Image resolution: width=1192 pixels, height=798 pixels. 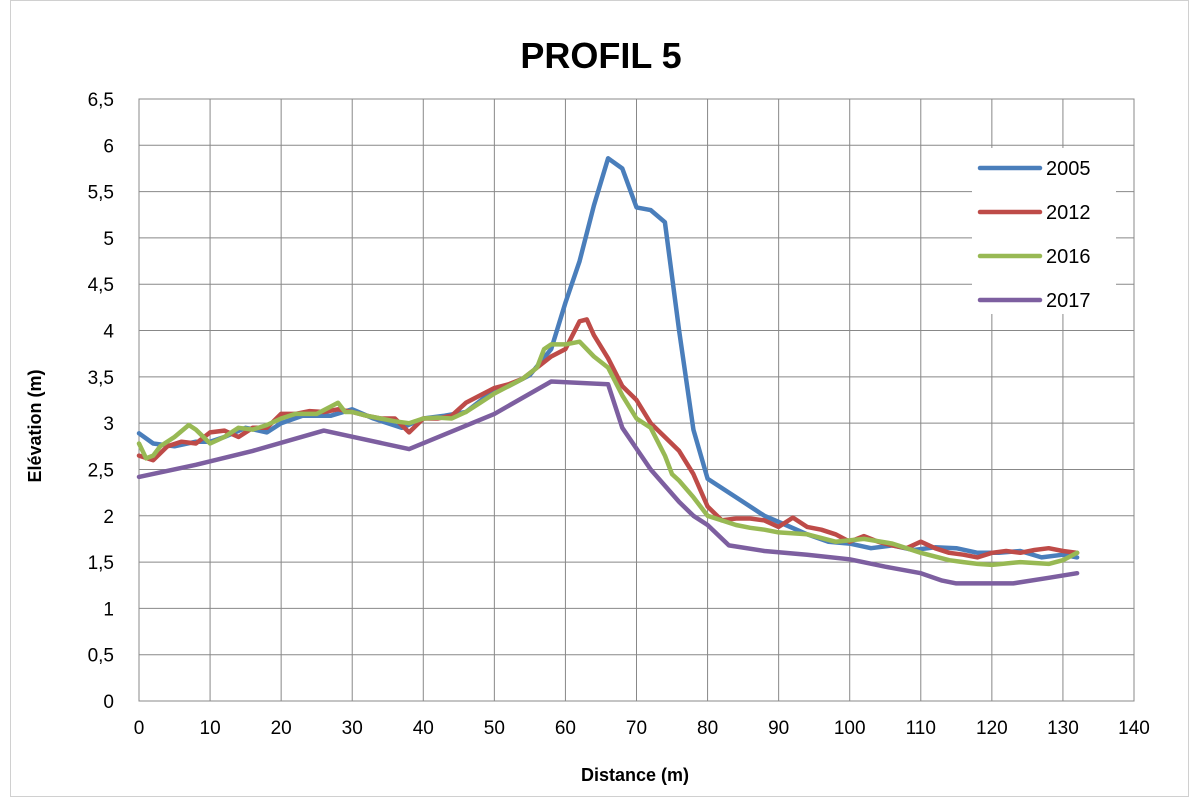 I want to click on x-tick-label: 10, so click(x=210, y=728).